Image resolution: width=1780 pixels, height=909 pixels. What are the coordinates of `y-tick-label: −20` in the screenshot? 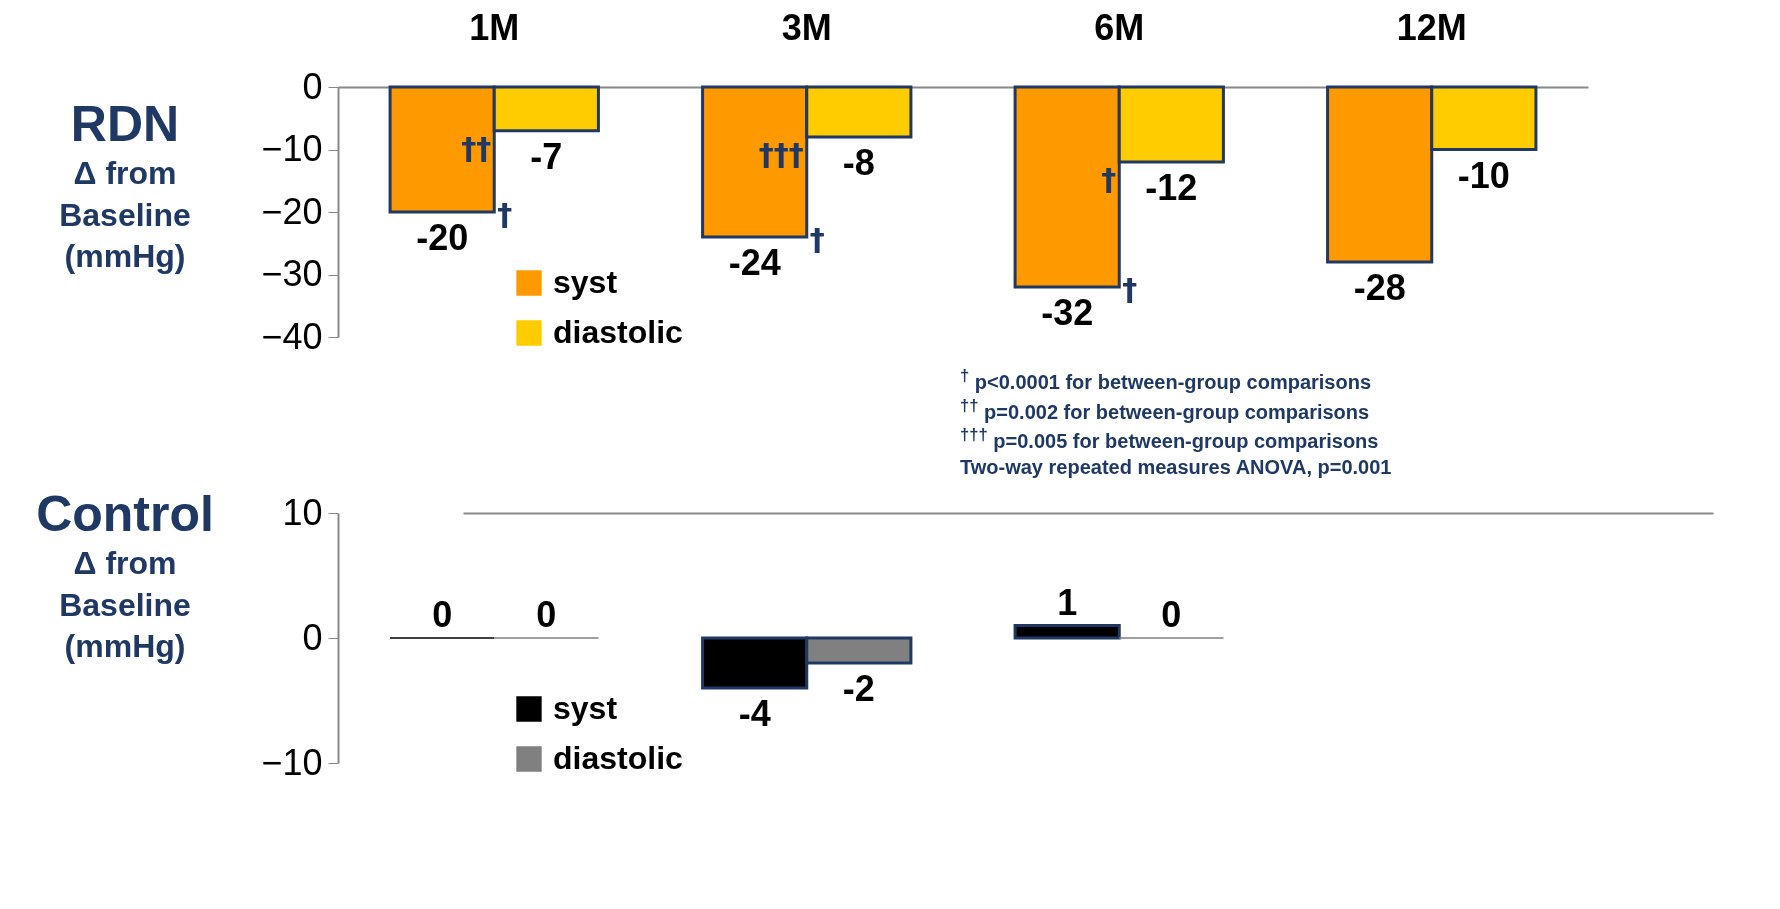 It's located at (292, 211).